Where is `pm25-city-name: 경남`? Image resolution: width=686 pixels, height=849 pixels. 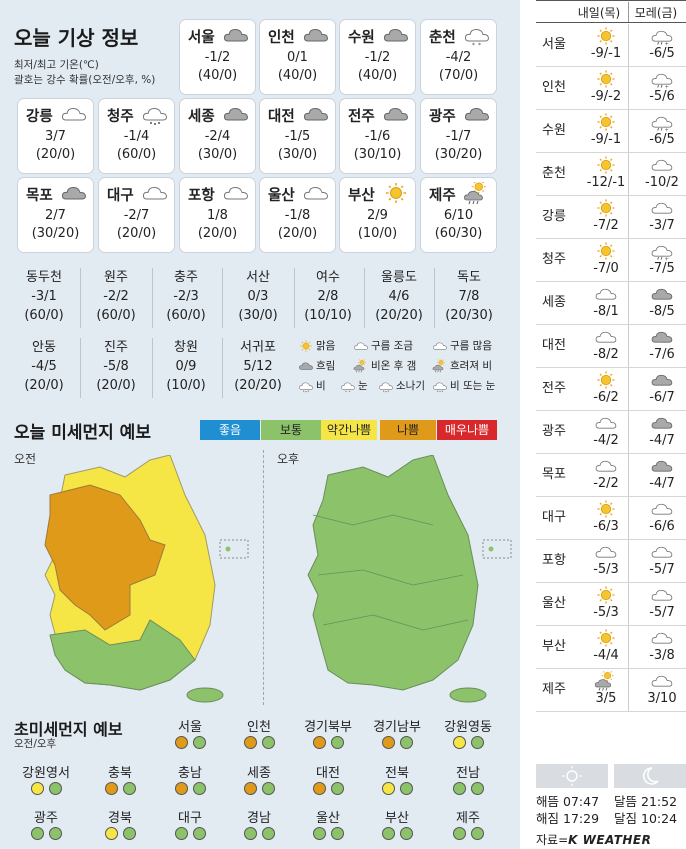
pm25-city-name: 경남 is located at coordinates (259, 818).